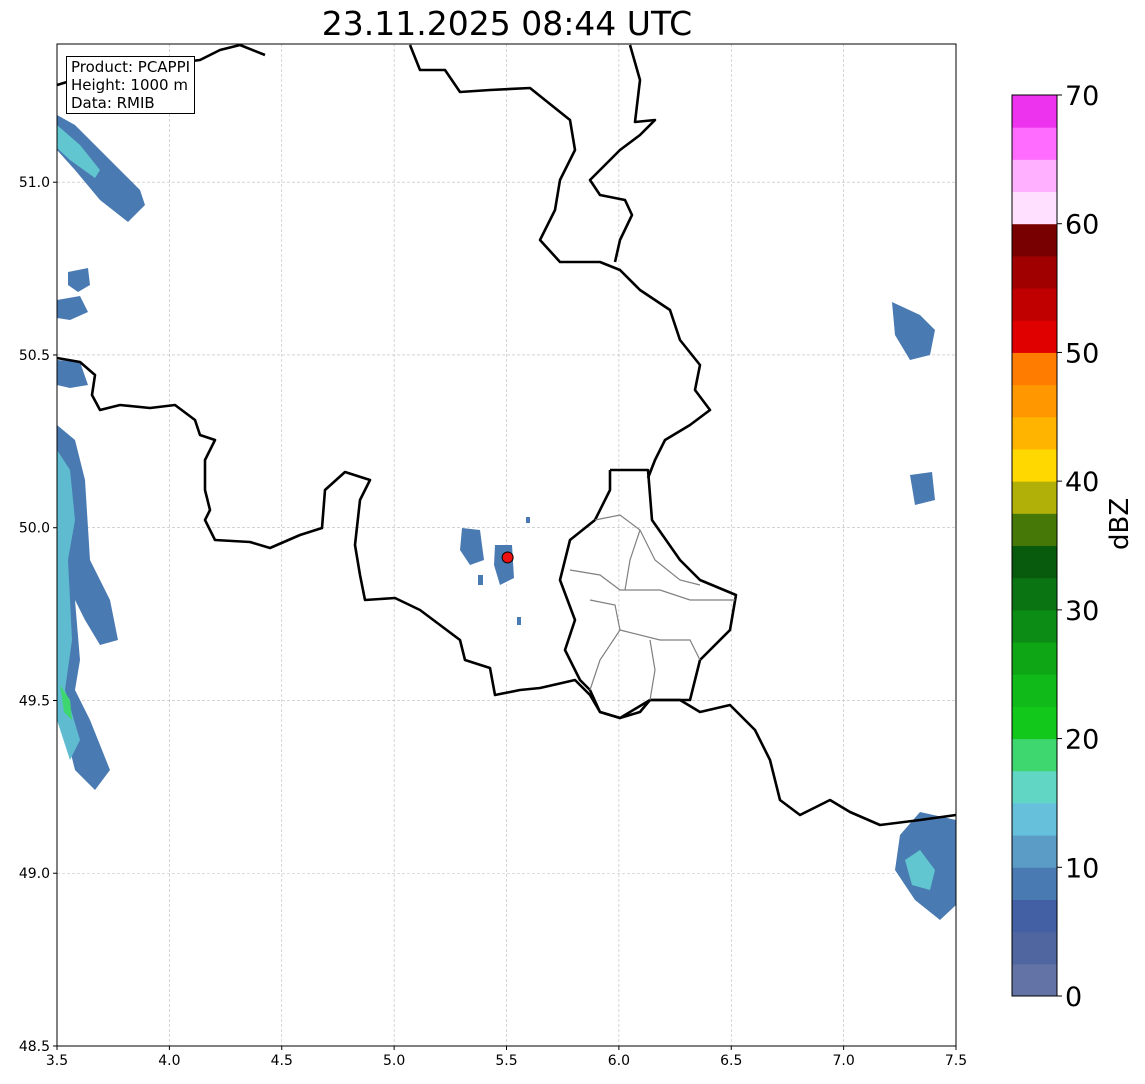  Describe the element at coordinates (920, 870) in the screenshot. I see `echo-se-core` at that location.